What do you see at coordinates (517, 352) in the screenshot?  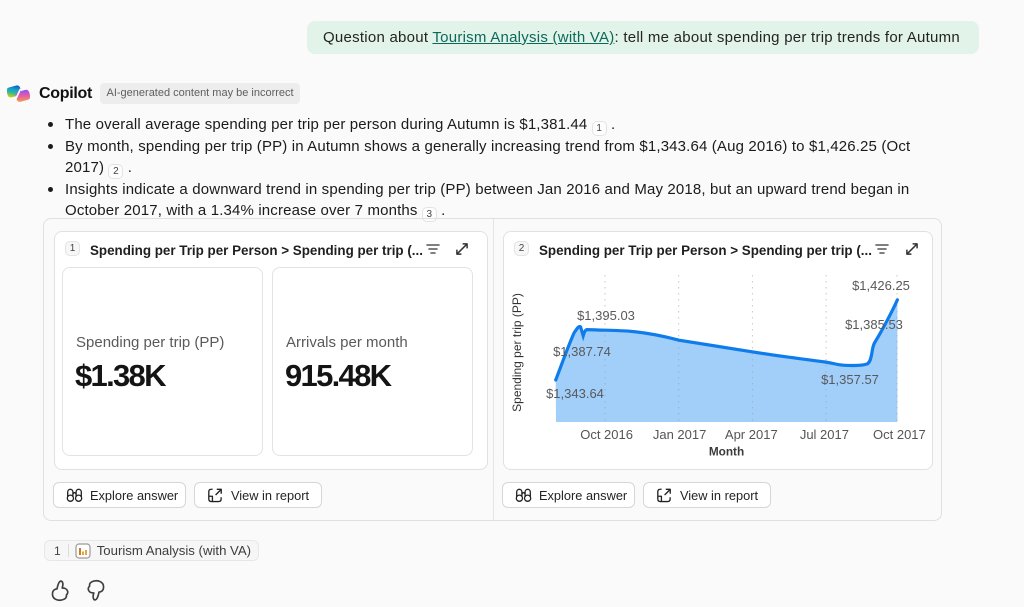 I see `svg-text: Spending per trip (PP)` at bounding box center [517, 352].